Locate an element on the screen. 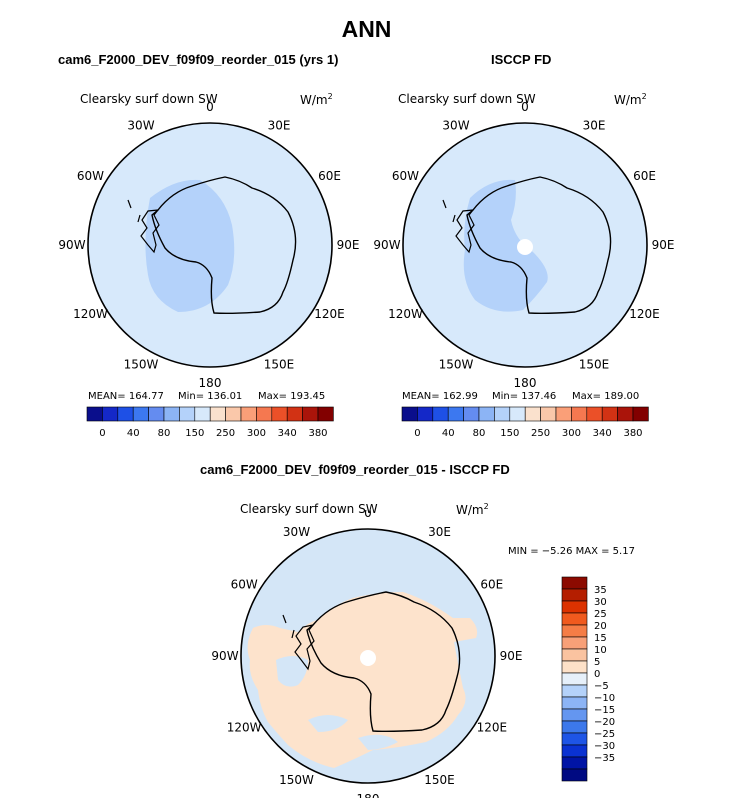  panel2-min: Min= 137.46 is located at coordinates (524, 396).